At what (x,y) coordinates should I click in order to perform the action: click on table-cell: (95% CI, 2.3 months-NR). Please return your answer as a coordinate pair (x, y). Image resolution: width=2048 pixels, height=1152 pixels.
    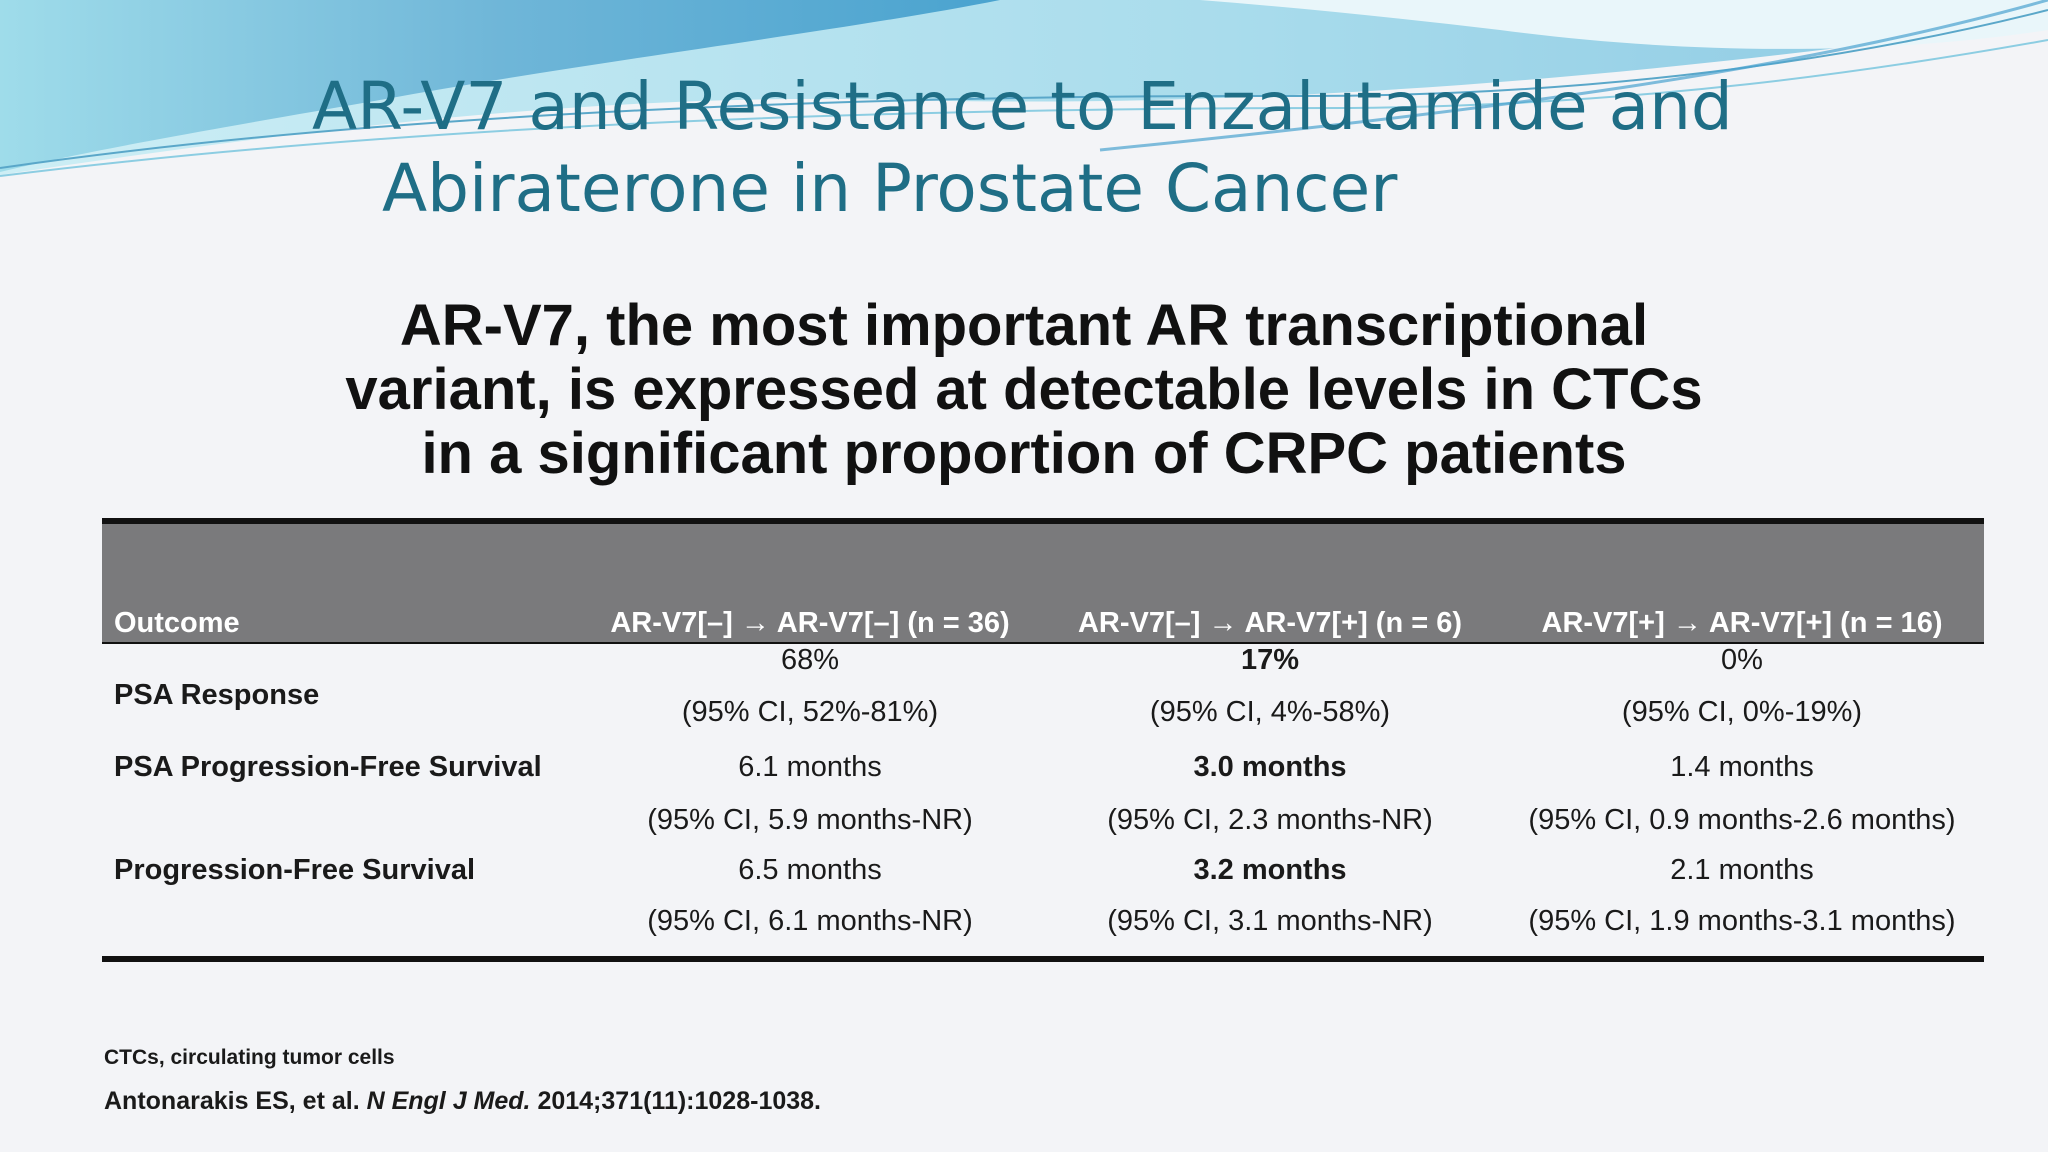
    Looking at the image, I should click on (1270, 819).